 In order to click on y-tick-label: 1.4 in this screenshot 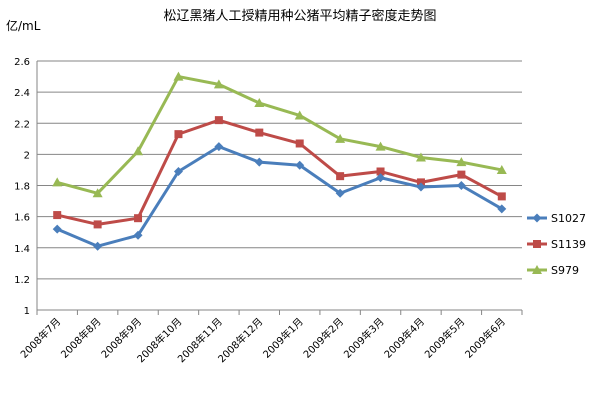, I will do `click(22, 249)`.